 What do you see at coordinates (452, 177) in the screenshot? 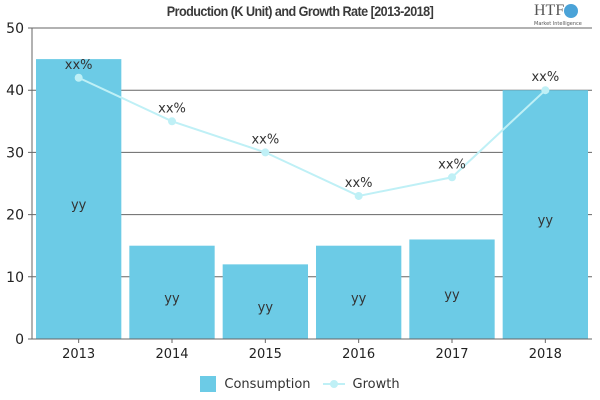
I see `growth-point-2017` at bounding box center [452, 177].